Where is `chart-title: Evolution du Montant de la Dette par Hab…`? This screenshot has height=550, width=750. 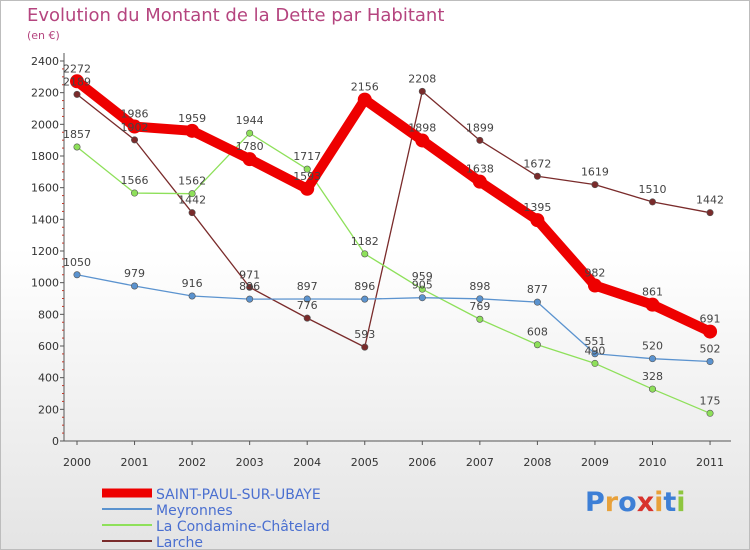 chart-title: Evolution du Montant de la Dette par Hab… is located at coordinates (236, 15).